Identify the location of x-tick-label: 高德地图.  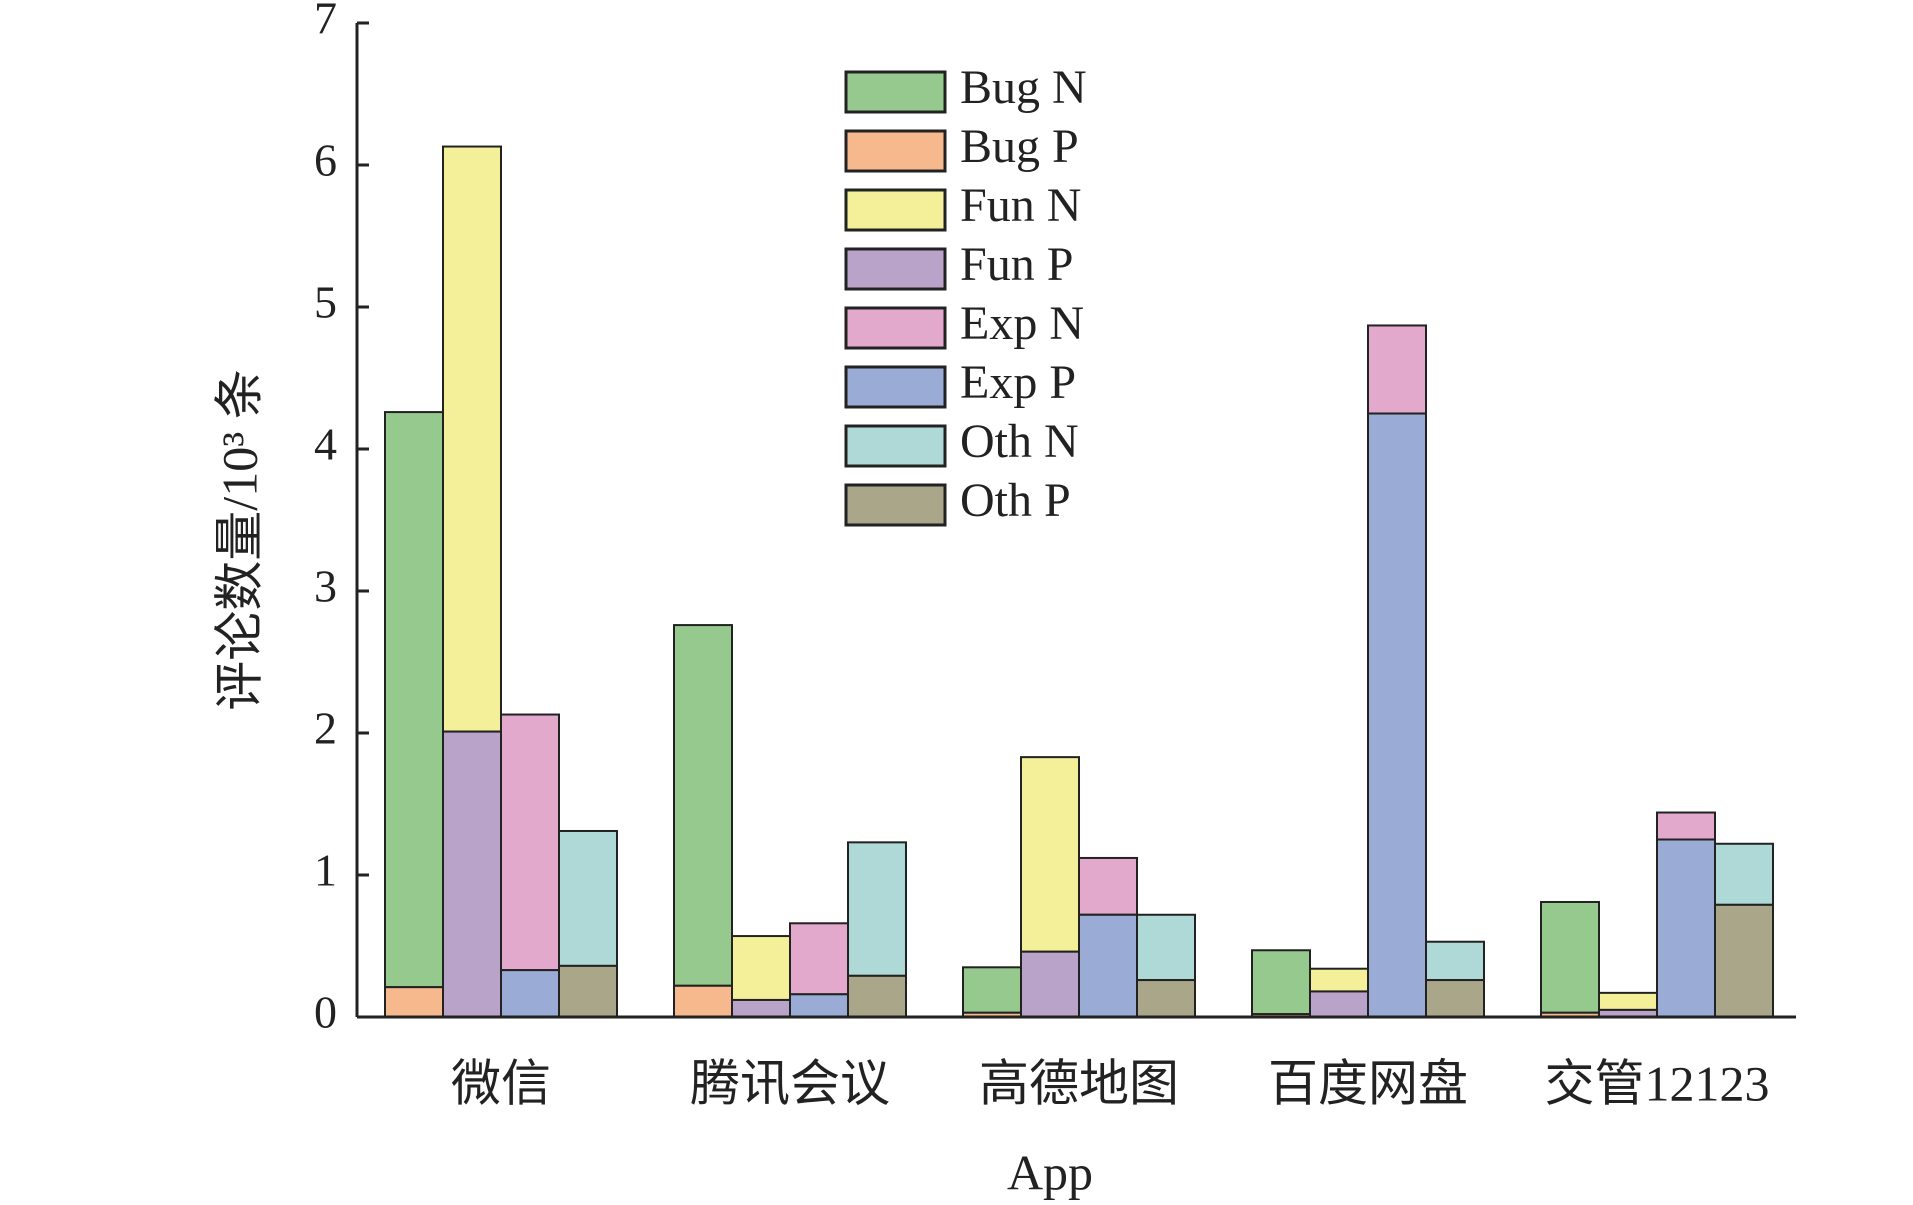
(1079, 1083).